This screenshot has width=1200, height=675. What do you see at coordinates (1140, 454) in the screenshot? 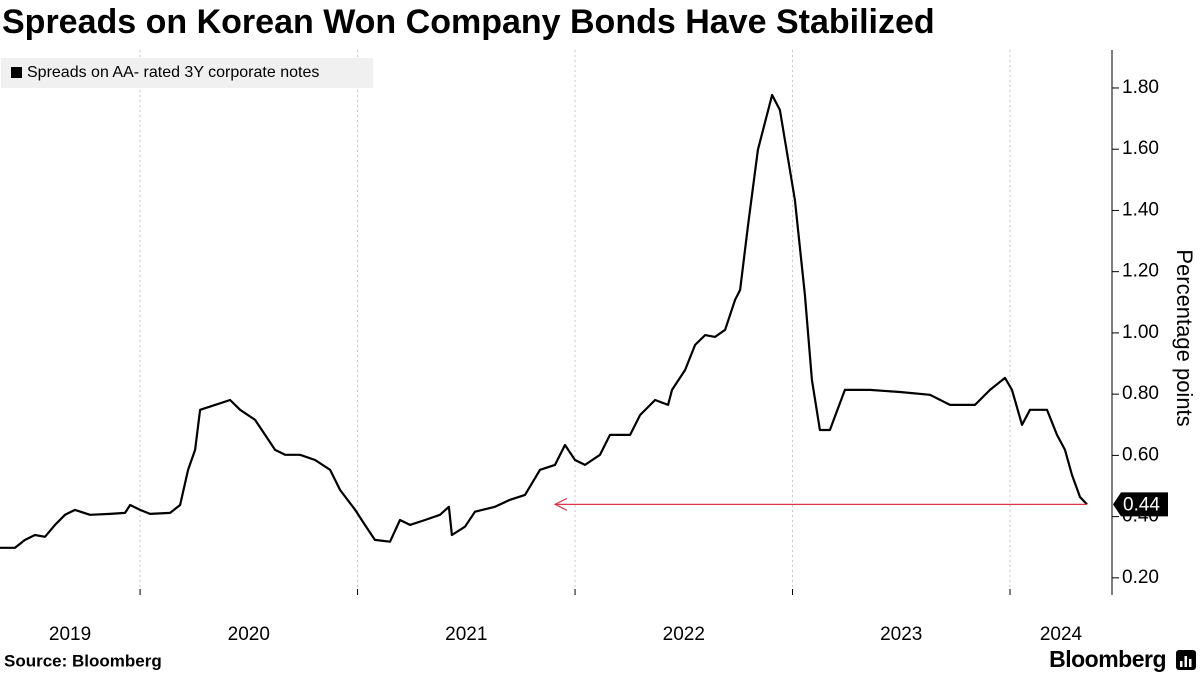
I see `y-tick-label: 0.60` at bounding box center [1140, 454].